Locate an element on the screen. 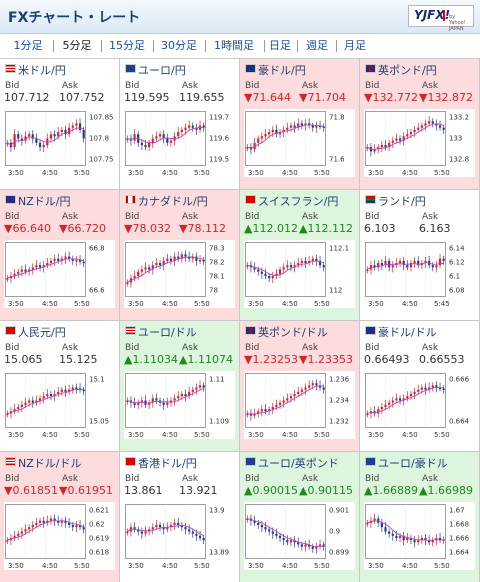 The height and width of the screenshot is (582, 480). pair-name: 米ドル/円 is located at coordinates (42, 70).